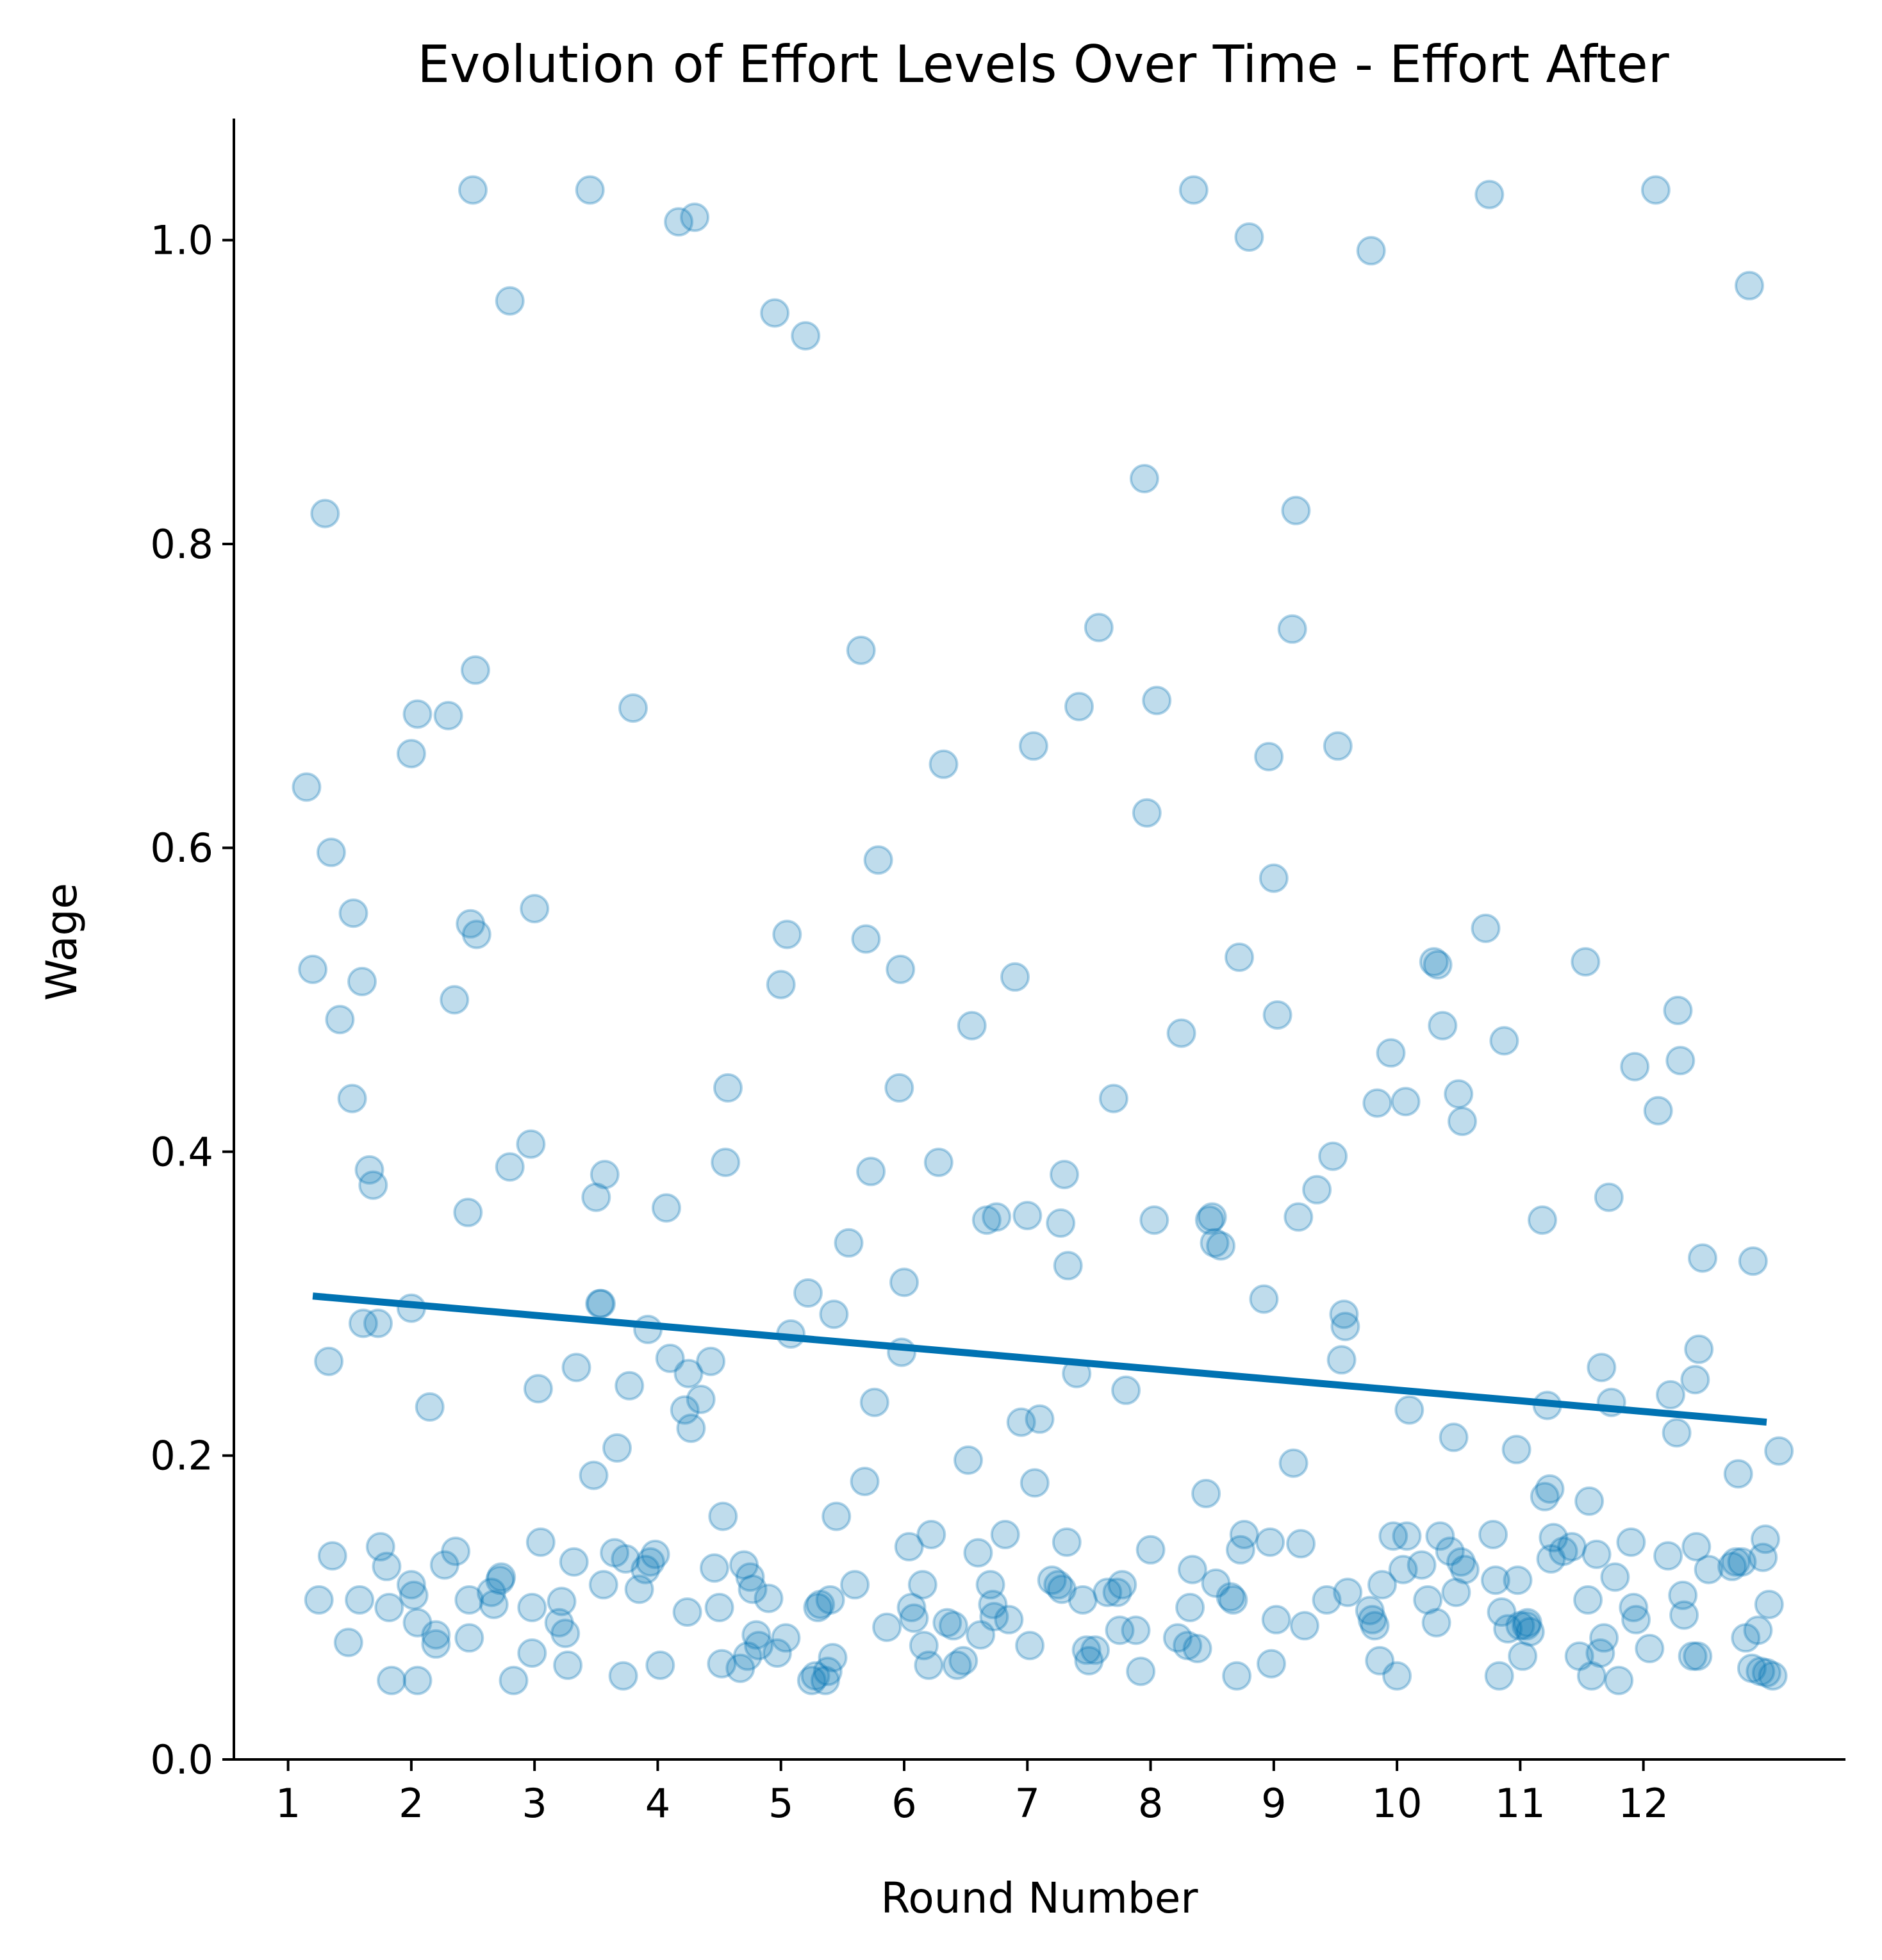 This screenshot has width=1882, height=1960. Describe the element at coordinates (1397, 1804) in the screenshot. I see `x-tick-label: 10` at that location.